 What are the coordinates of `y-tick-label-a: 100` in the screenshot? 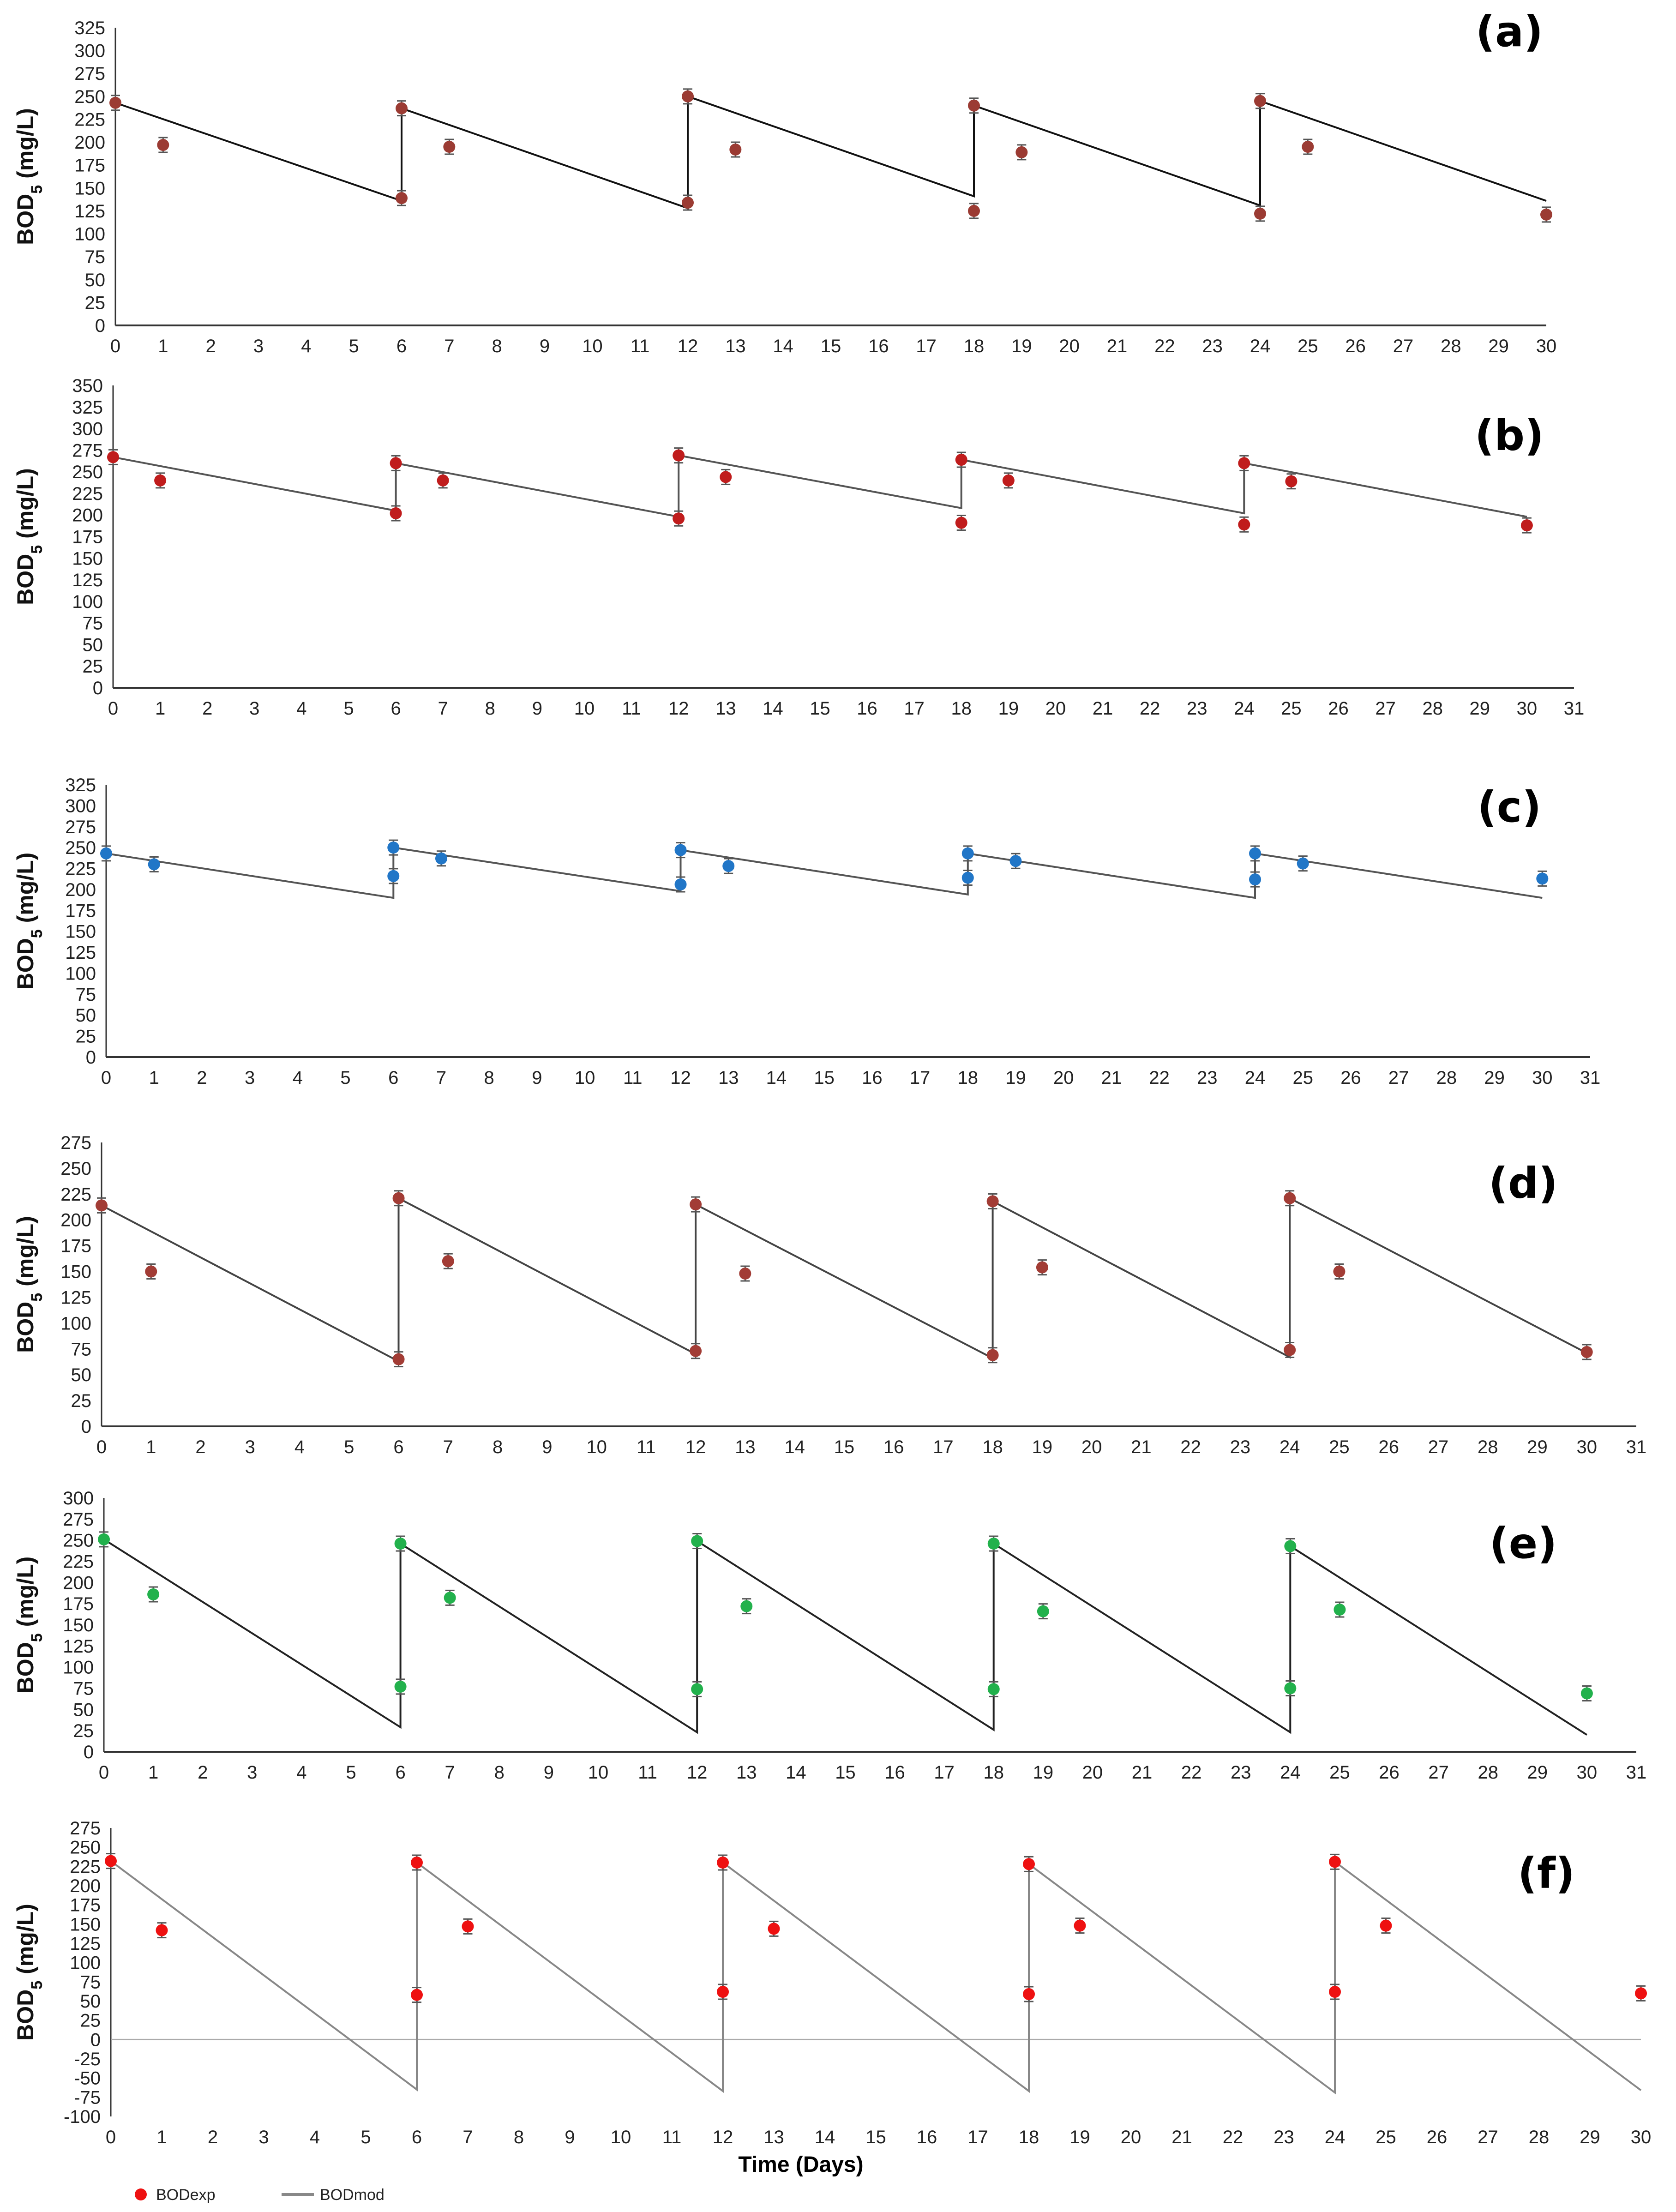 It's located at (89, 234).